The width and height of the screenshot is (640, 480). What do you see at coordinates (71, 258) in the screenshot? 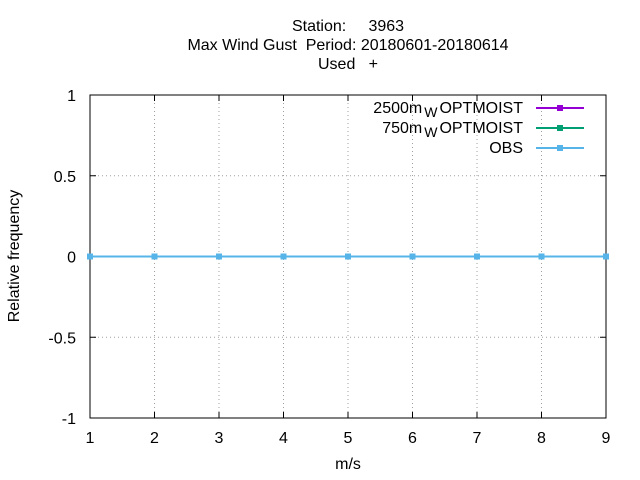
I see `y-tick-label: 0` at bounding box center [71, 258].